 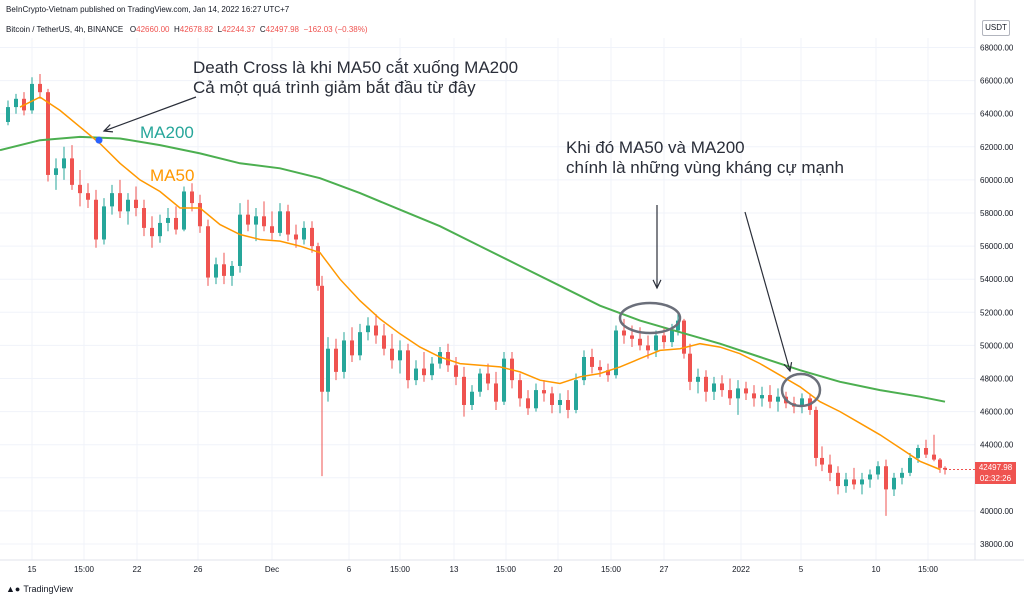 I want to click on death-cross-marker, so click(x=99, y=140).